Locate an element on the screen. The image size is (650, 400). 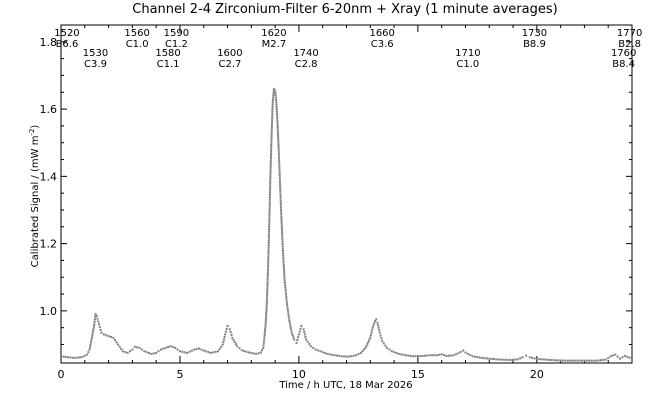
y-axis-label-superscript: -2 is located at coordinates (32, 132).